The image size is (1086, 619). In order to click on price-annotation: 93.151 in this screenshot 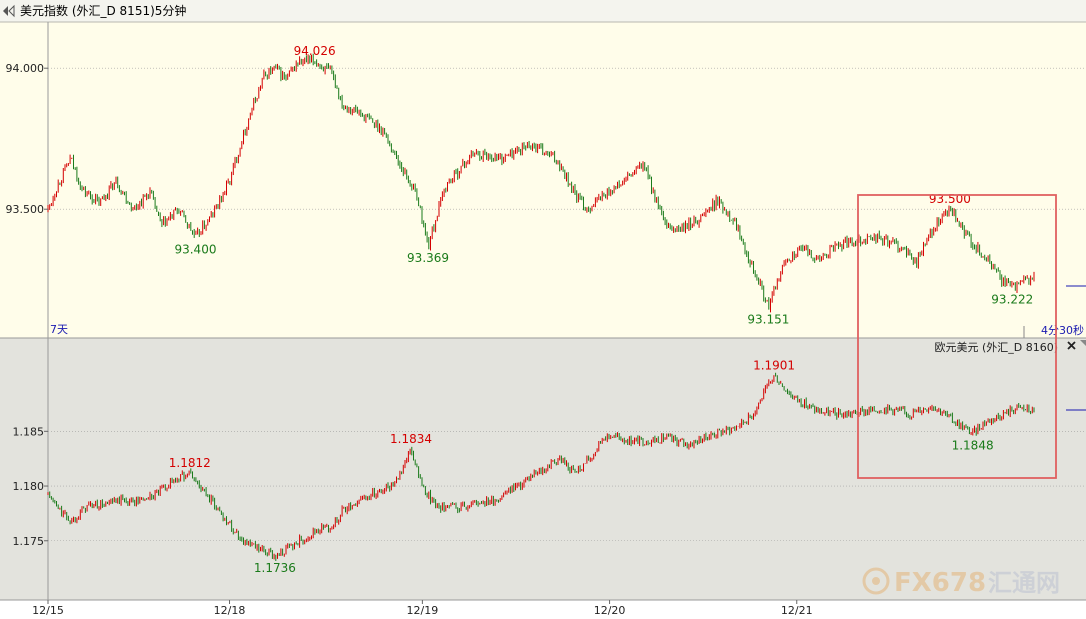, I will do `click(768, 320)`.